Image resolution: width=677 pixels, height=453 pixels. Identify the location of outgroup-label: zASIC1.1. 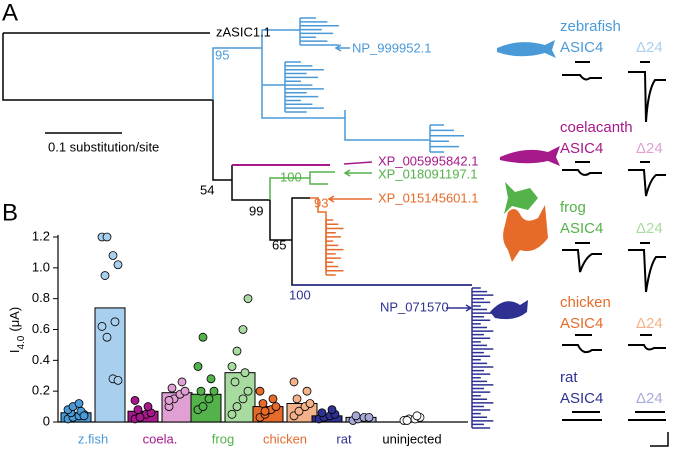
(243, 31).